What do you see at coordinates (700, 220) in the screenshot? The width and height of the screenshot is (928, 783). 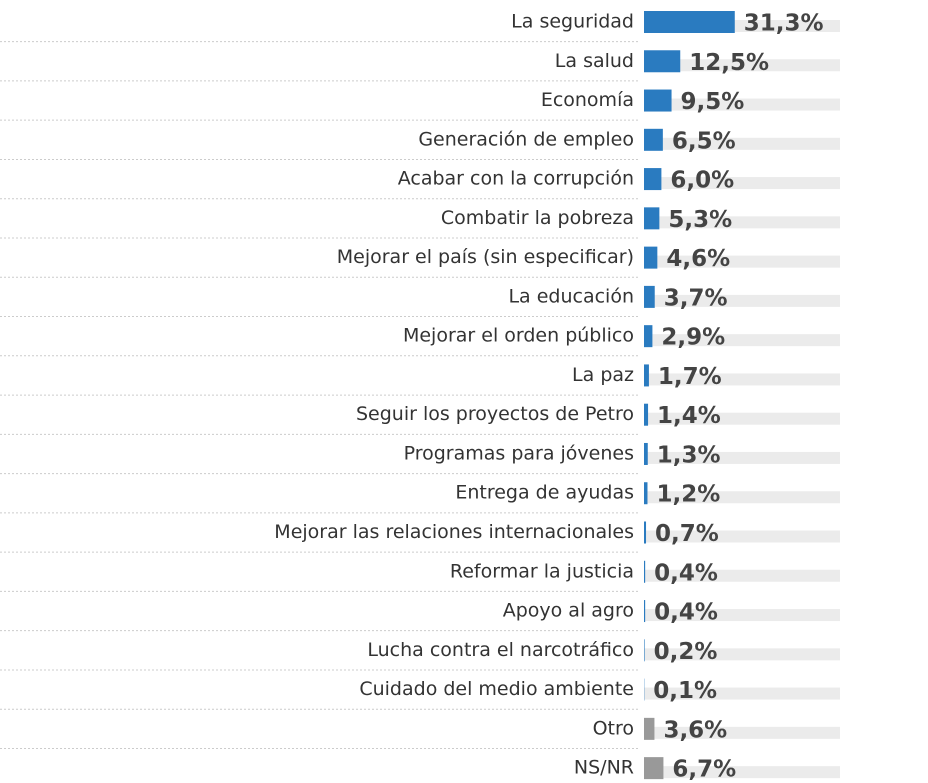 I see `value-label: 5,3%` at bounding box center [700, 220].